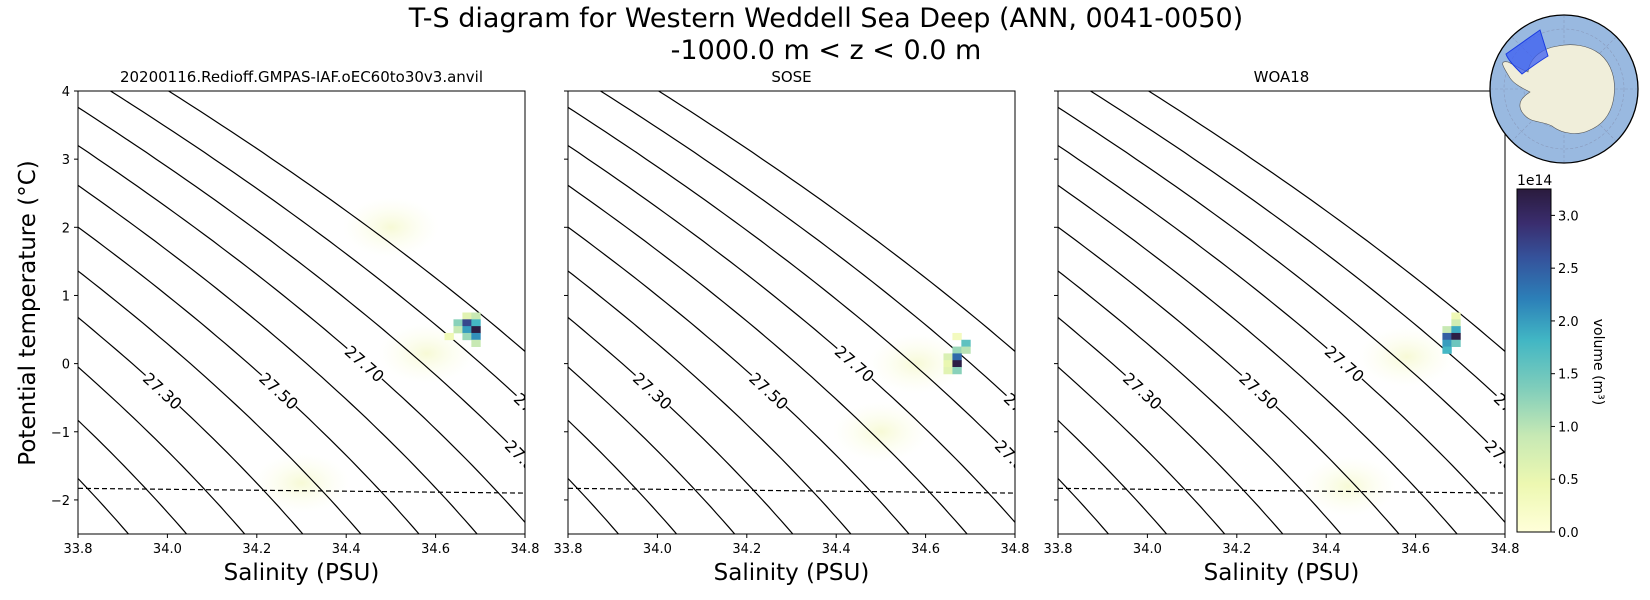 The width and height of the screenshot is (1650, 600). I want to click on isopycnal-label: 27.20, so click(1022, 337).